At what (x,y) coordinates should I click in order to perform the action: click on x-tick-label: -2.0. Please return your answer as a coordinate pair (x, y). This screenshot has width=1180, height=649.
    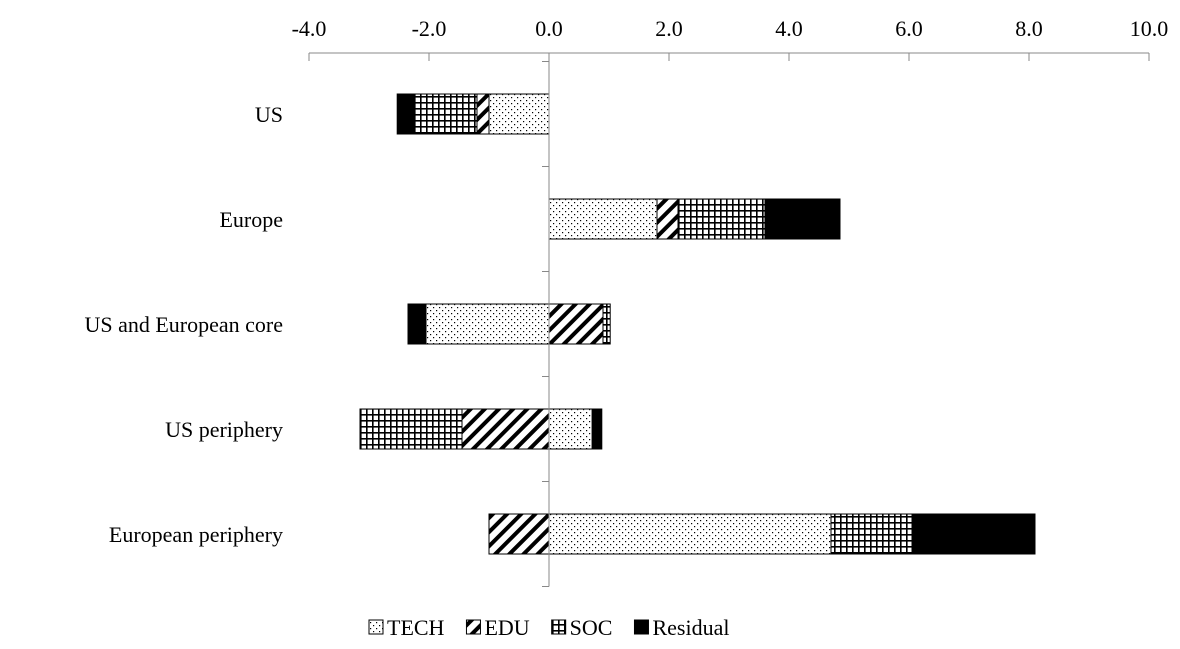
    Looking at the image, I should click on (429, 28).